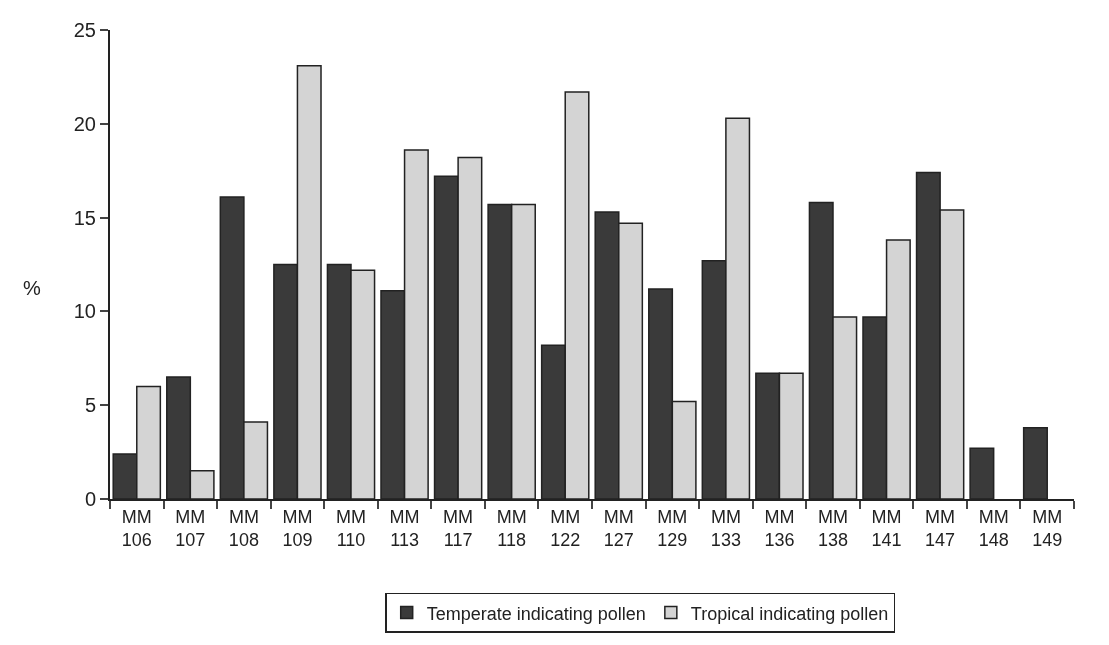 Image resolution: width=1109 pixels, height=645 pixels. What do you see at coordinates (618, 528) in the screenshot?
I see `x-tick-label: MM 127` at bounding box center [618, 528].